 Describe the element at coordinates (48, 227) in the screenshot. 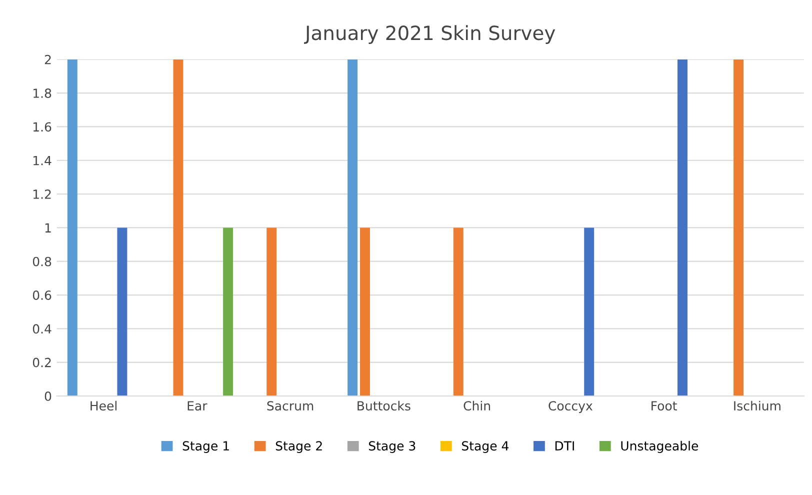

I see `y-tick-label: 1` at that location.